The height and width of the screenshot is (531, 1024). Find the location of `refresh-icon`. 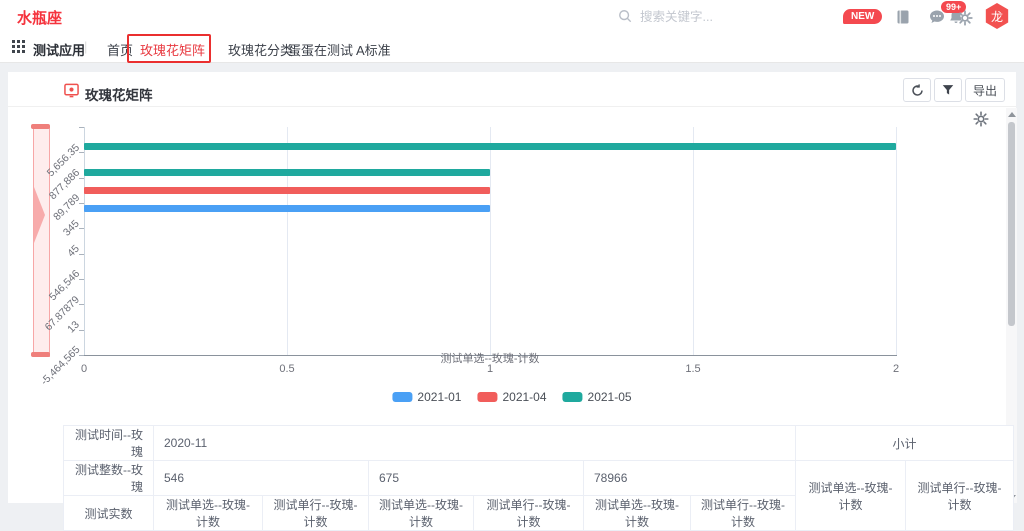

refresh-icon is located at coordinates (917, 89).